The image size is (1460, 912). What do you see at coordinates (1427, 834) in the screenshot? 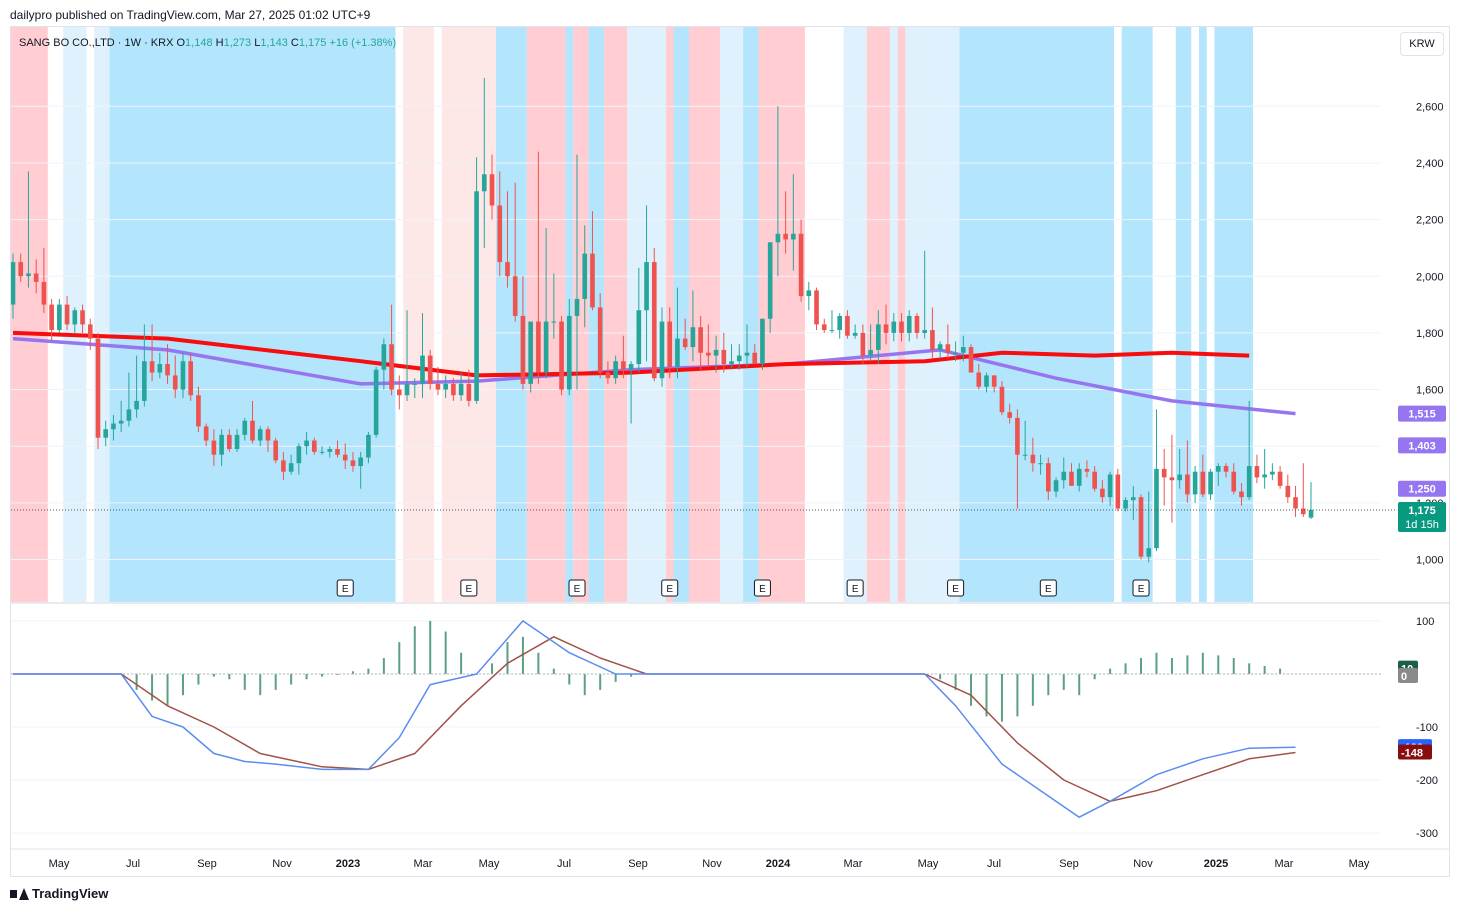
I see `macd-tick-label: -300` at bounding box center [1427, 834].